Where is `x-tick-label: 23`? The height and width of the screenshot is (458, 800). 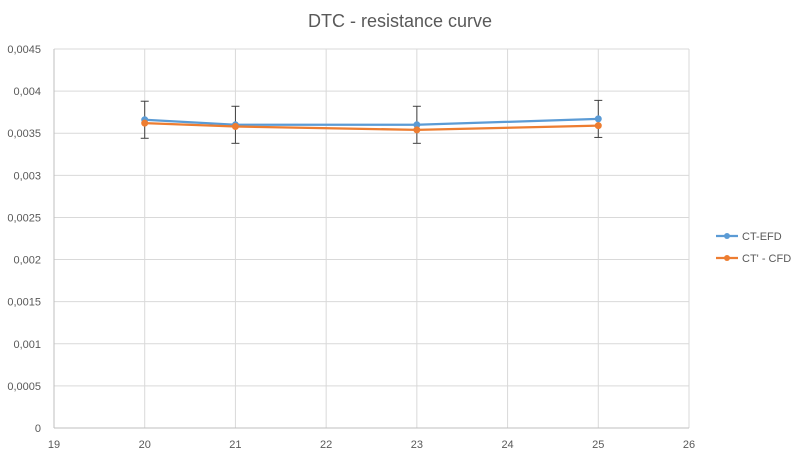 x-tick-label: 23 is located at coordinates (417, 445).